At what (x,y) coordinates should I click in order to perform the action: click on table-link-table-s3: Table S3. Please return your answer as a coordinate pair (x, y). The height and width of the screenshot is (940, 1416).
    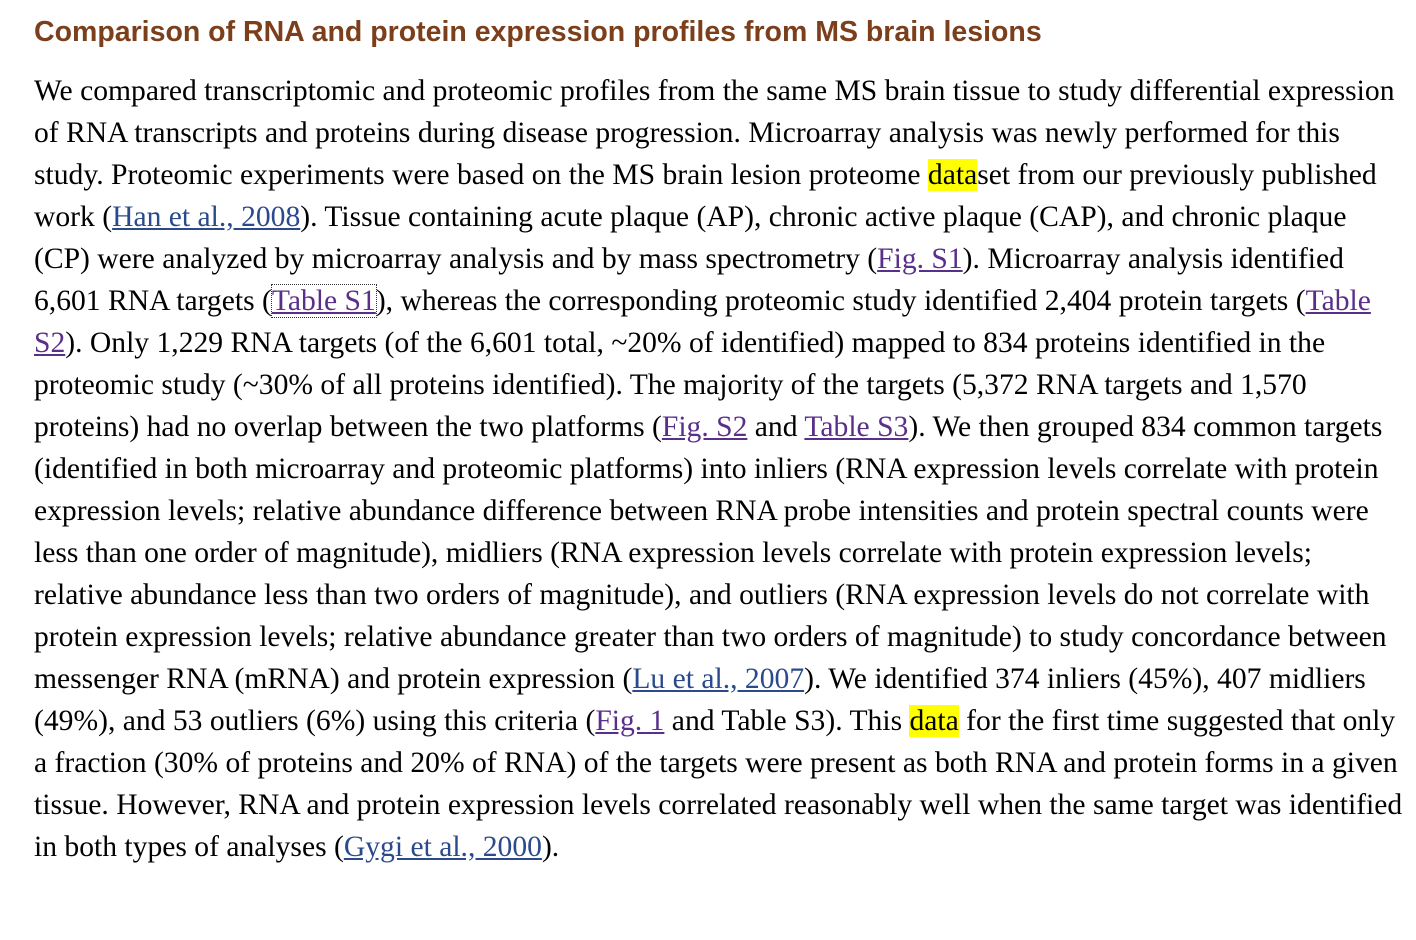
    Looking at the image, I should click on (856, 427).